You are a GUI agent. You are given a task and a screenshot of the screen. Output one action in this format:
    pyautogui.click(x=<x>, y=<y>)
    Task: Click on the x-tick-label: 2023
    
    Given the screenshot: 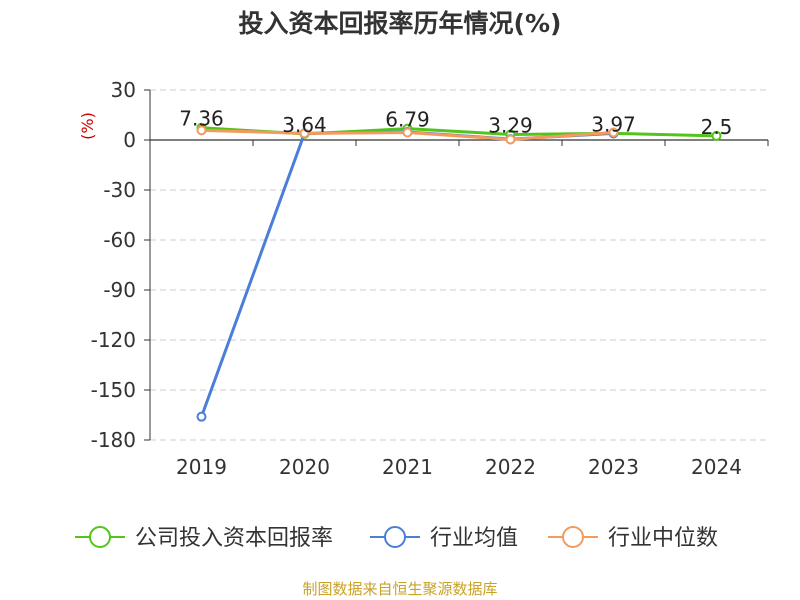 What is the action you would take?
    pyautogui.click(x=613, y=467)
    